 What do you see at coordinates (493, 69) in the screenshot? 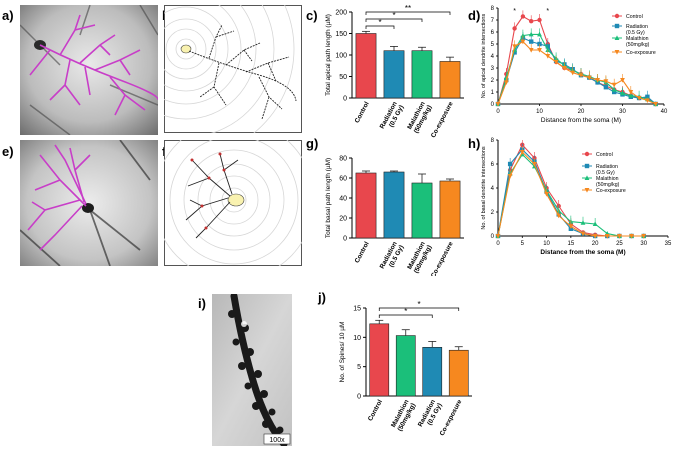
I see `y-tick-label: 3` at bounding box center [493, 69].